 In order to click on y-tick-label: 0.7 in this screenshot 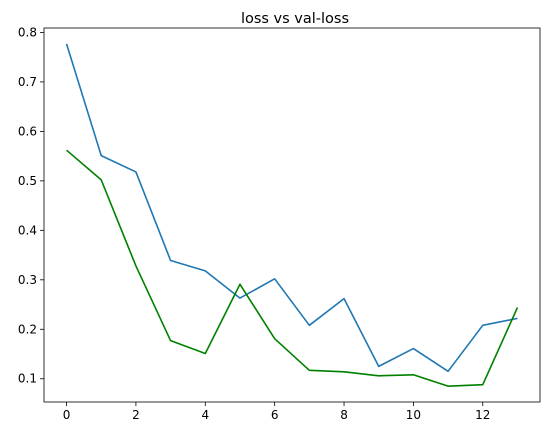, I will do `click(27, 82)`.